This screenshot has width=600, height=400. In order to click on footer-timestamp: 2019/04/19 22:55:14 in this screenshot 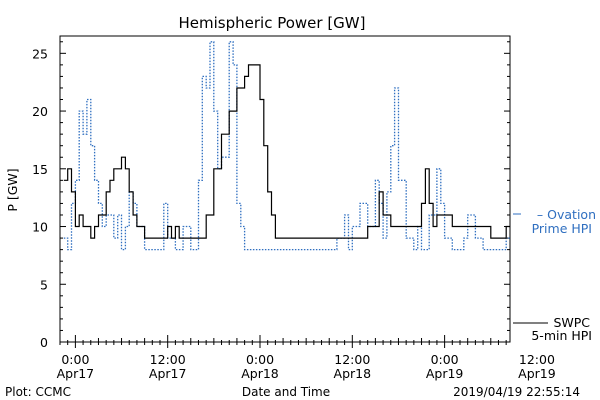, I will do `click(516, 392)`.